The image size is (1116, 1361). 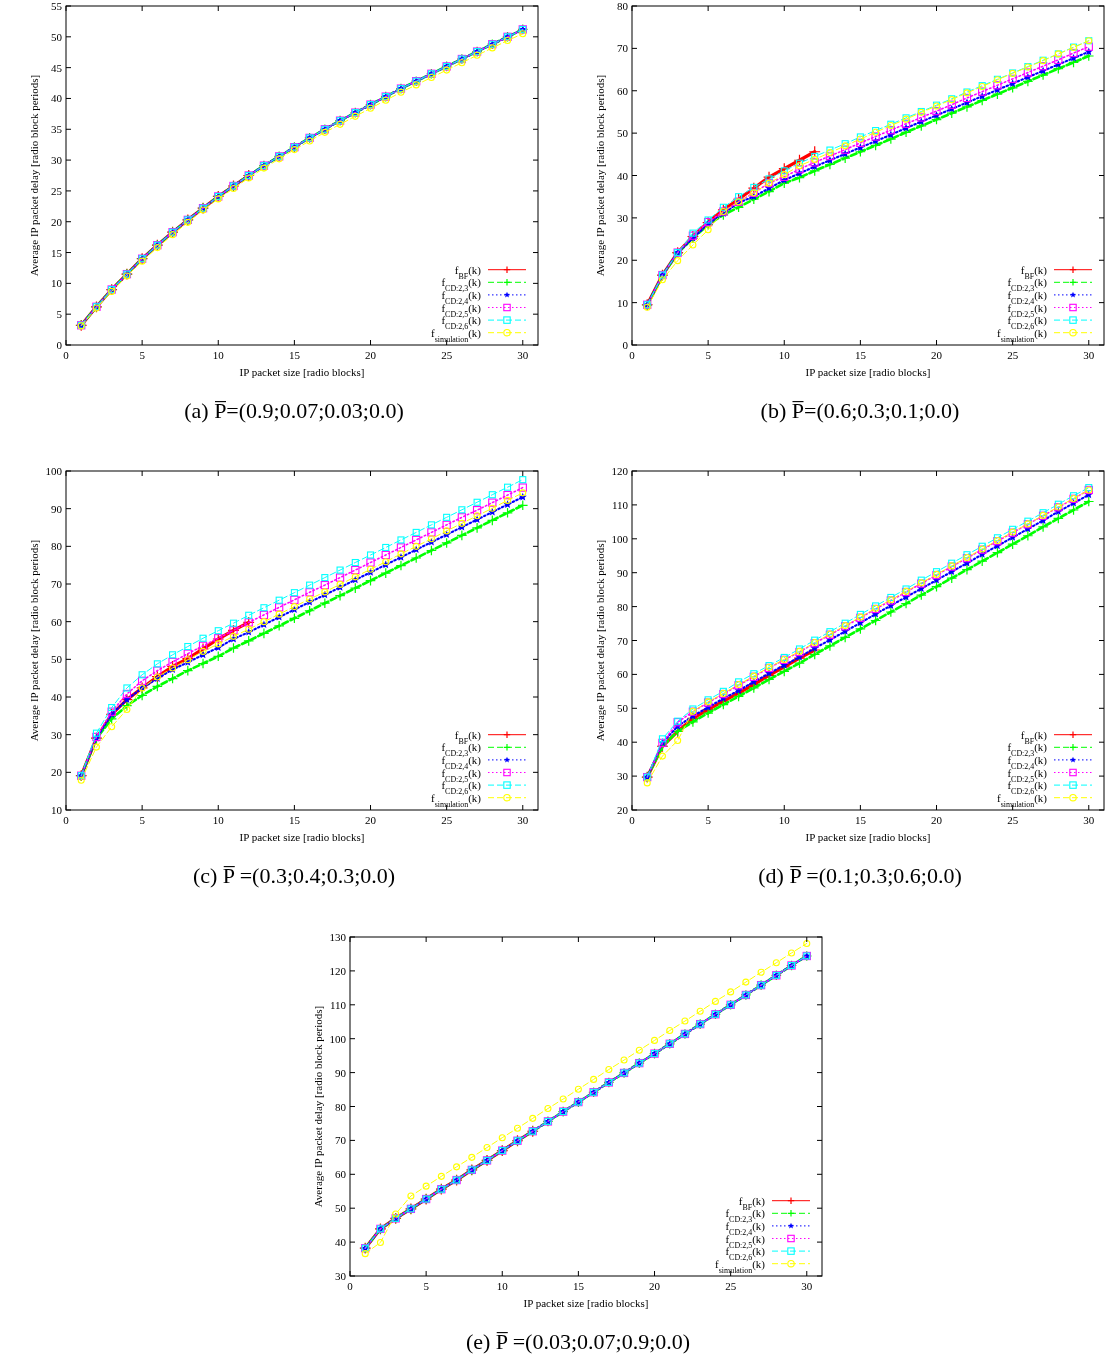 What do you see at coordinates (57, 67) in the screenshot?
I see `y-tick-label: 45` at bounding box center [57, 67].